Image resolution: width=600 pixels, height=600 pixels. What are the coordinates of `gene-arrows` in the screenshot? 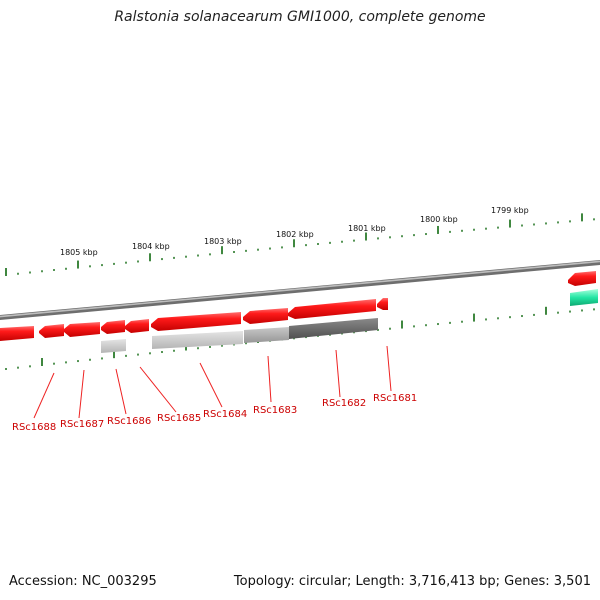 It's located at (298, 306).